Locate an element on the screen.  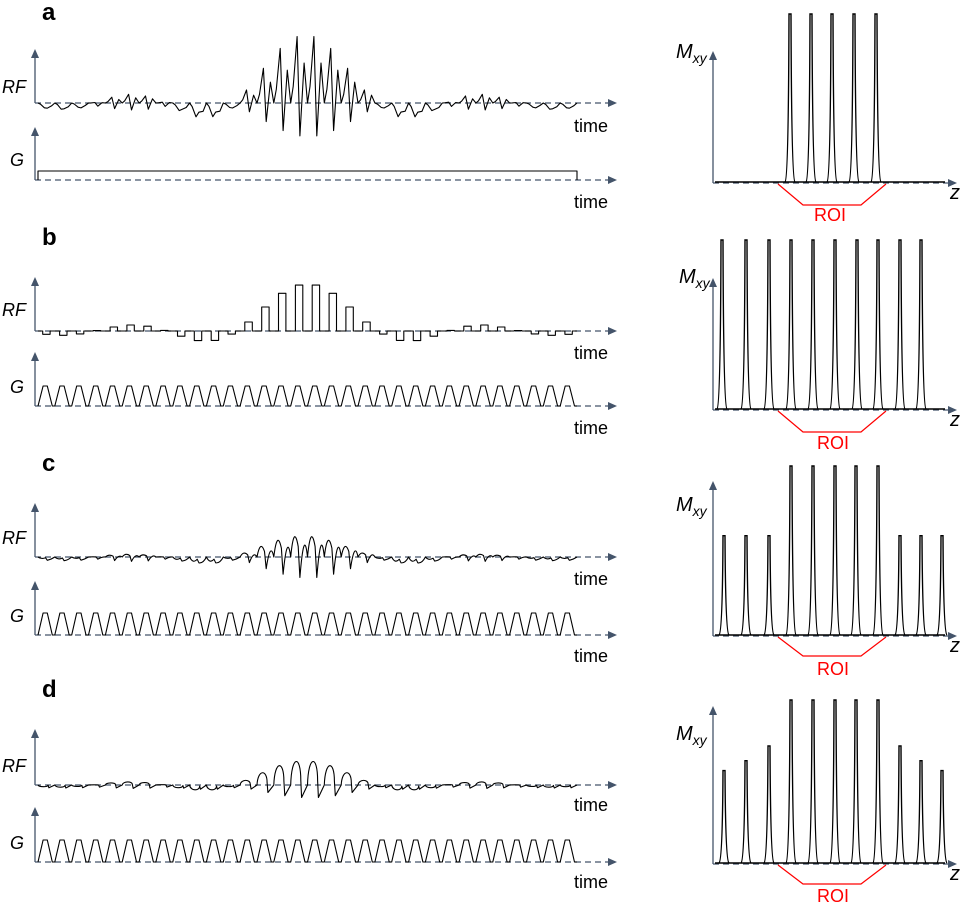
panel-label: b is located at coordinates (49, 237).